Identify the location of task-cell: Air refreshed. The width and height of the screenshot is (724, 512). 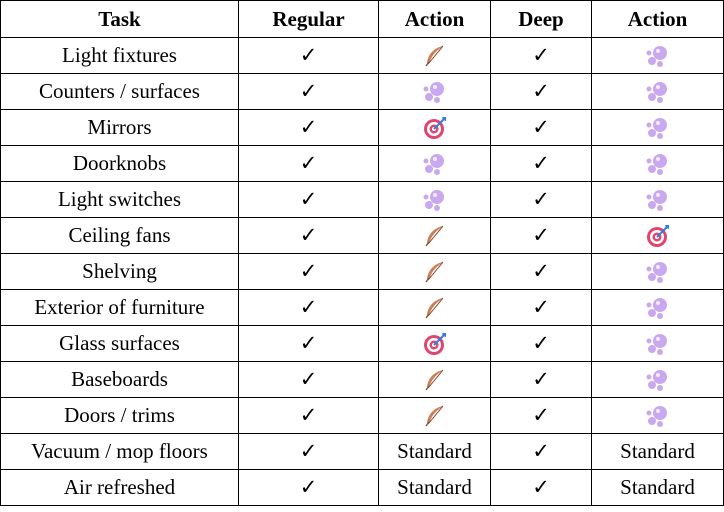
(119, 487).